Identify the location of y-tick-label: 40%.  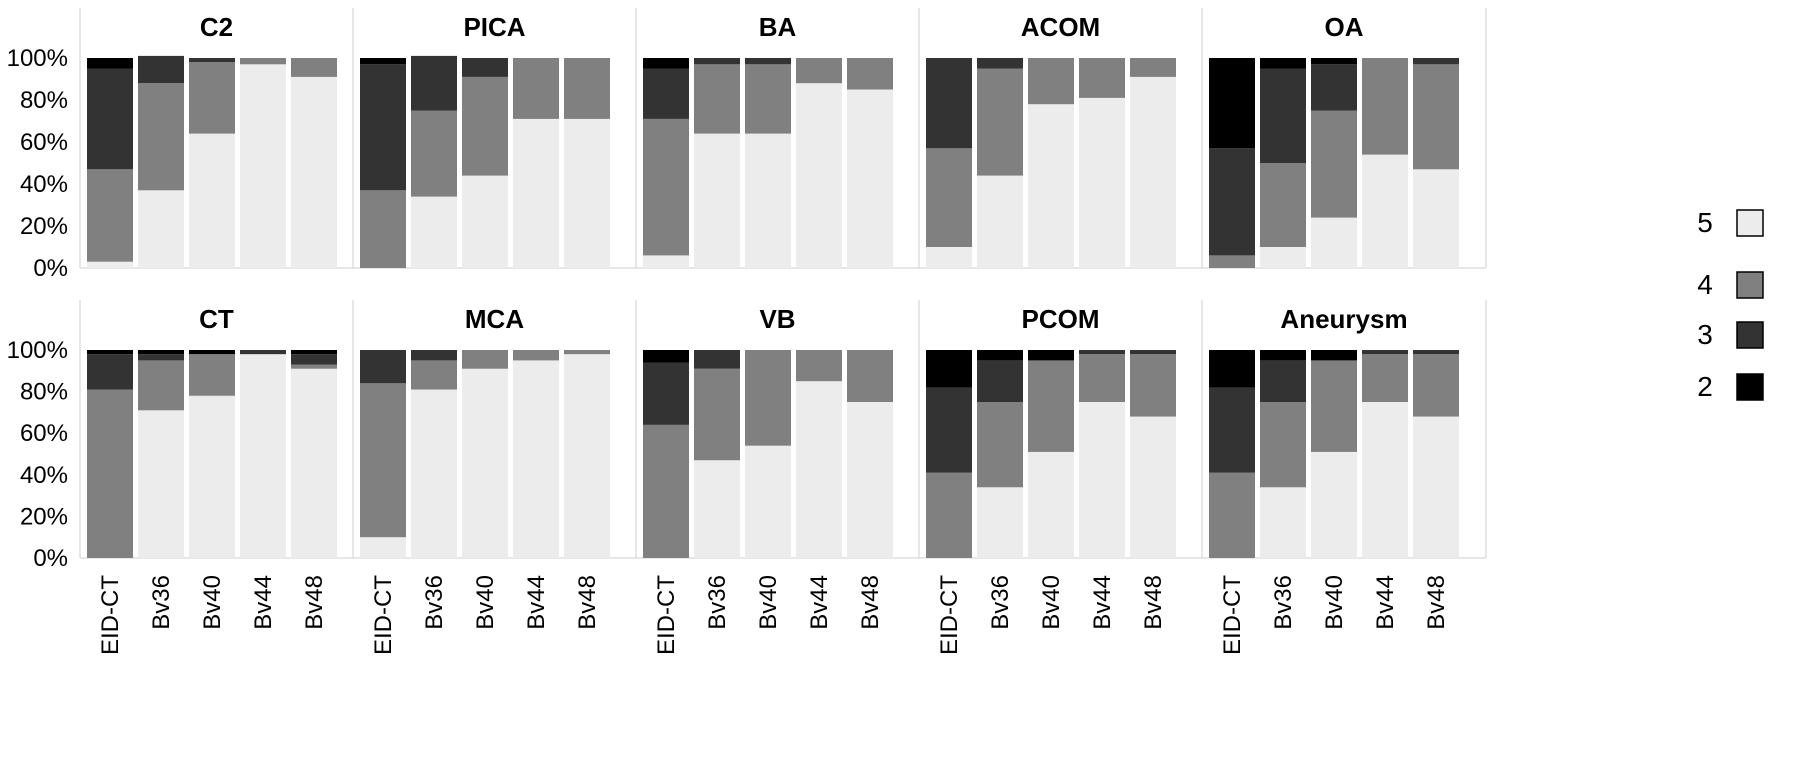
(44, 475).